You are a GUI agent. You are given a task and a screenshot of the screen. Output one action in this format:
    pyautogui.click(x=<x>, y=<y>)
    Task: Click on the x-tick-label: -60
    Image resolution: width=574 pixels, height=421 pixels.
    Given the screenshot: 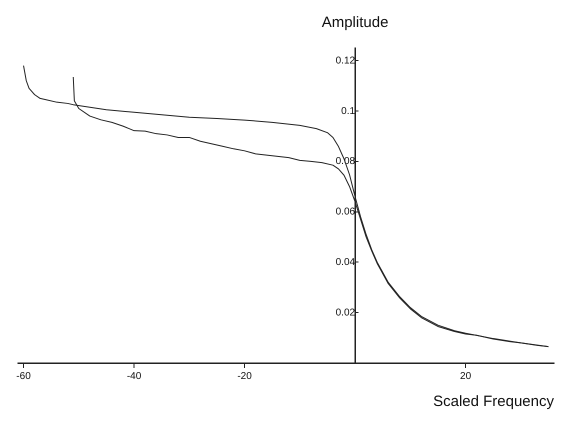 What is the action you would take?
    pyautogui.click(x=24, y=376)
    